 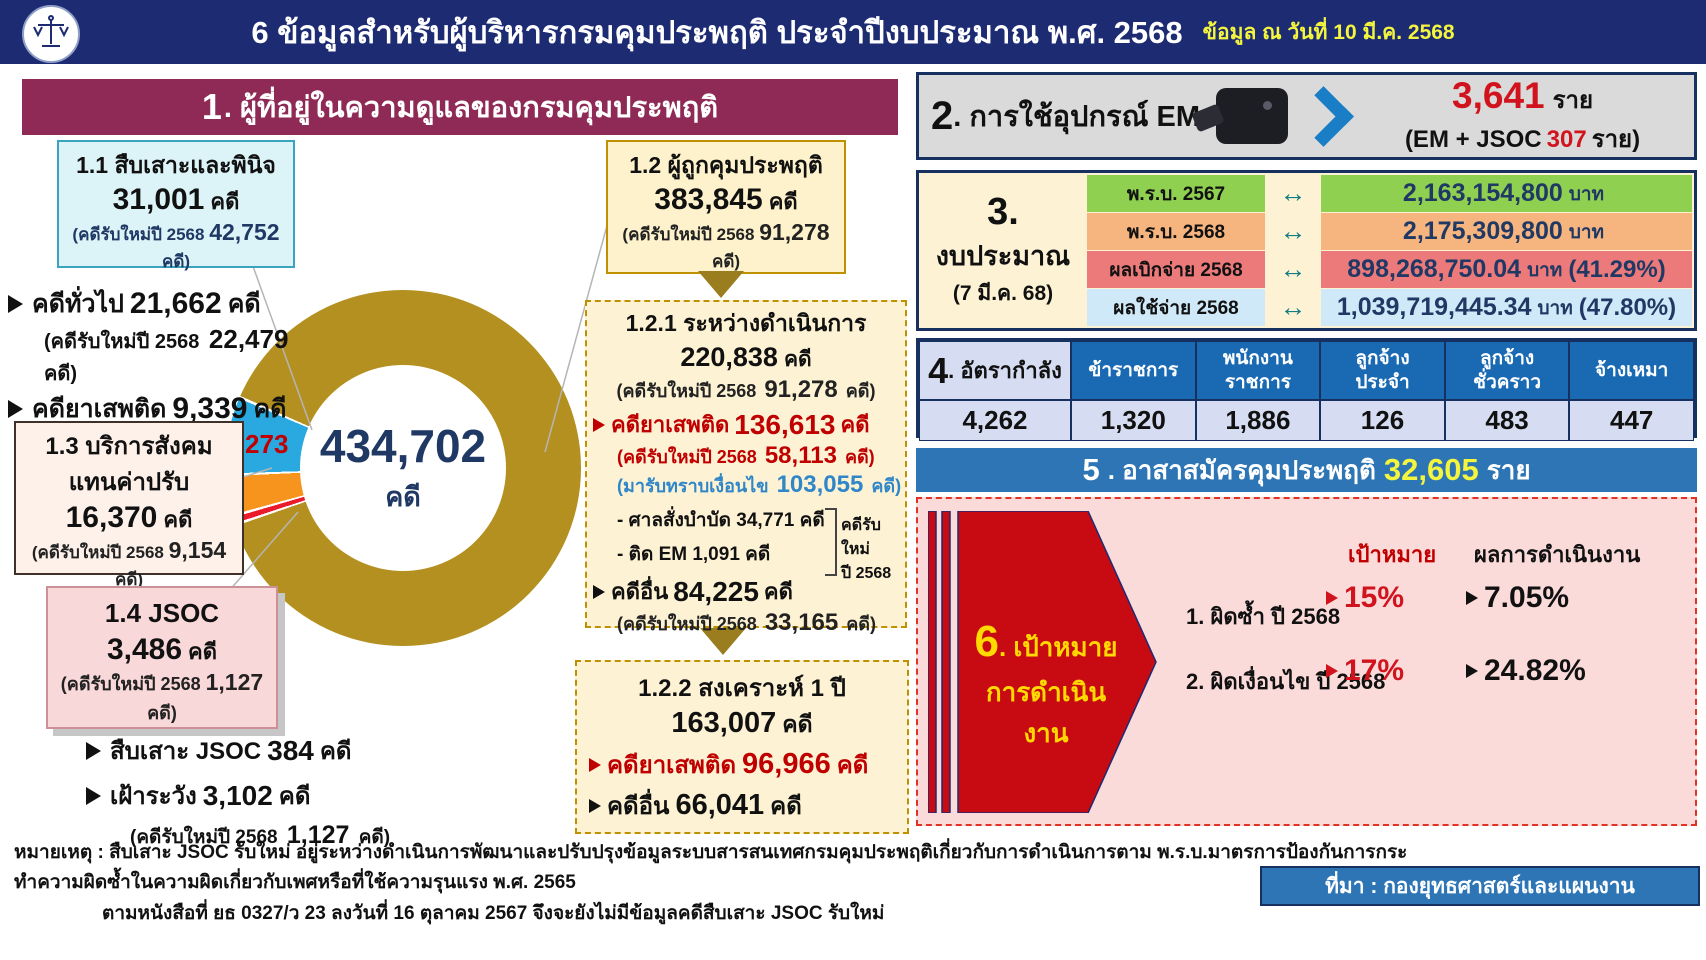 I want to click on goal-arrow-text: 6. เป้าหมาย การดำเนินงาน, so click(x=1046, y=682).